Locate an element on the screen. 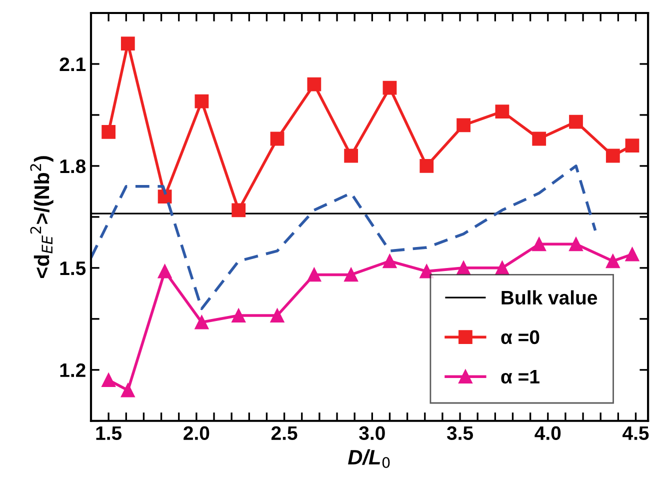 Image resolution: width=650 pixels, height=481 pixels. x-tick-label: 2.0 is located at coordinates (197, 433).